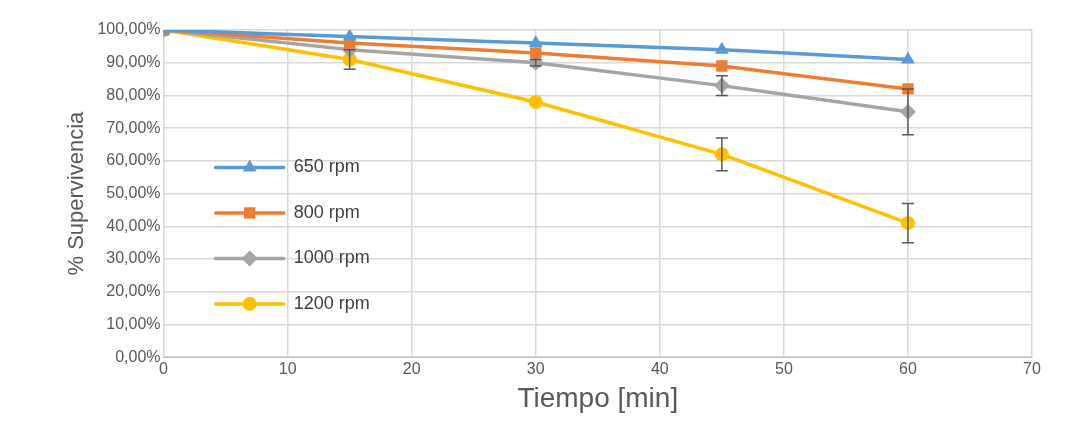 This screenshot has height=430, width=1082. Describe the element at coordinates (133, 291) in the screenshot. I see `y-tick-label: 20,00%` at that location.